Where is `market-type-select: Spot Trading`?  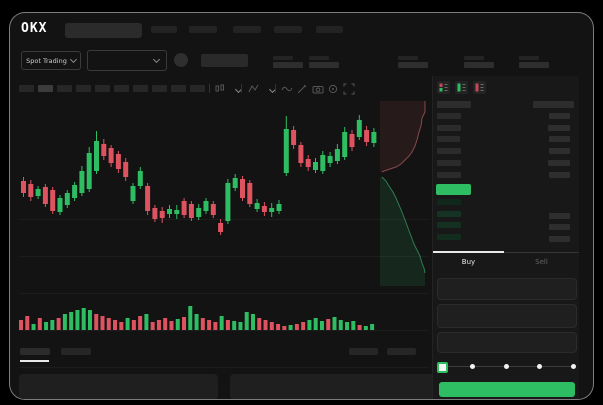 market-type-select: Spot Trading is located at coordinates (51, 60).